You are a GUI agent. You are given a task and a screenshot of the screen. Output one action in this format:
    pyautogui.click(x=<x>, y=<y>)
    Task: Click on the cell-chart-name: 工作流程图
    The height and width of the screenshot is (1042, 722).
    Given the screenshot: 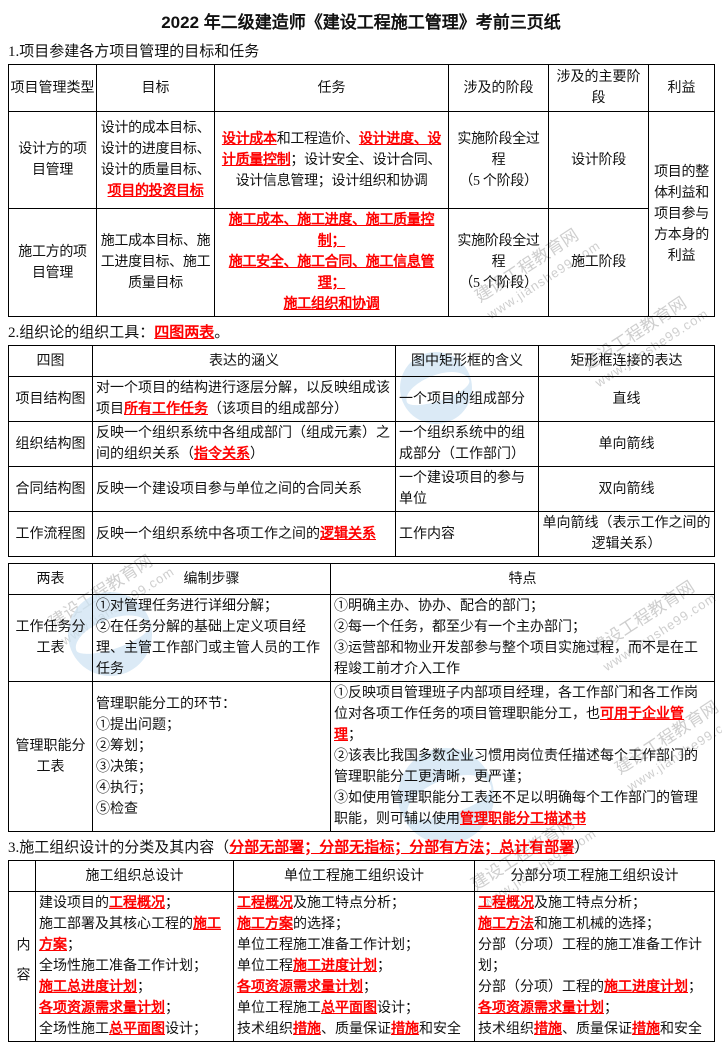 What is the action you would take?
    pyautogui.click(x=50, y=534)
    